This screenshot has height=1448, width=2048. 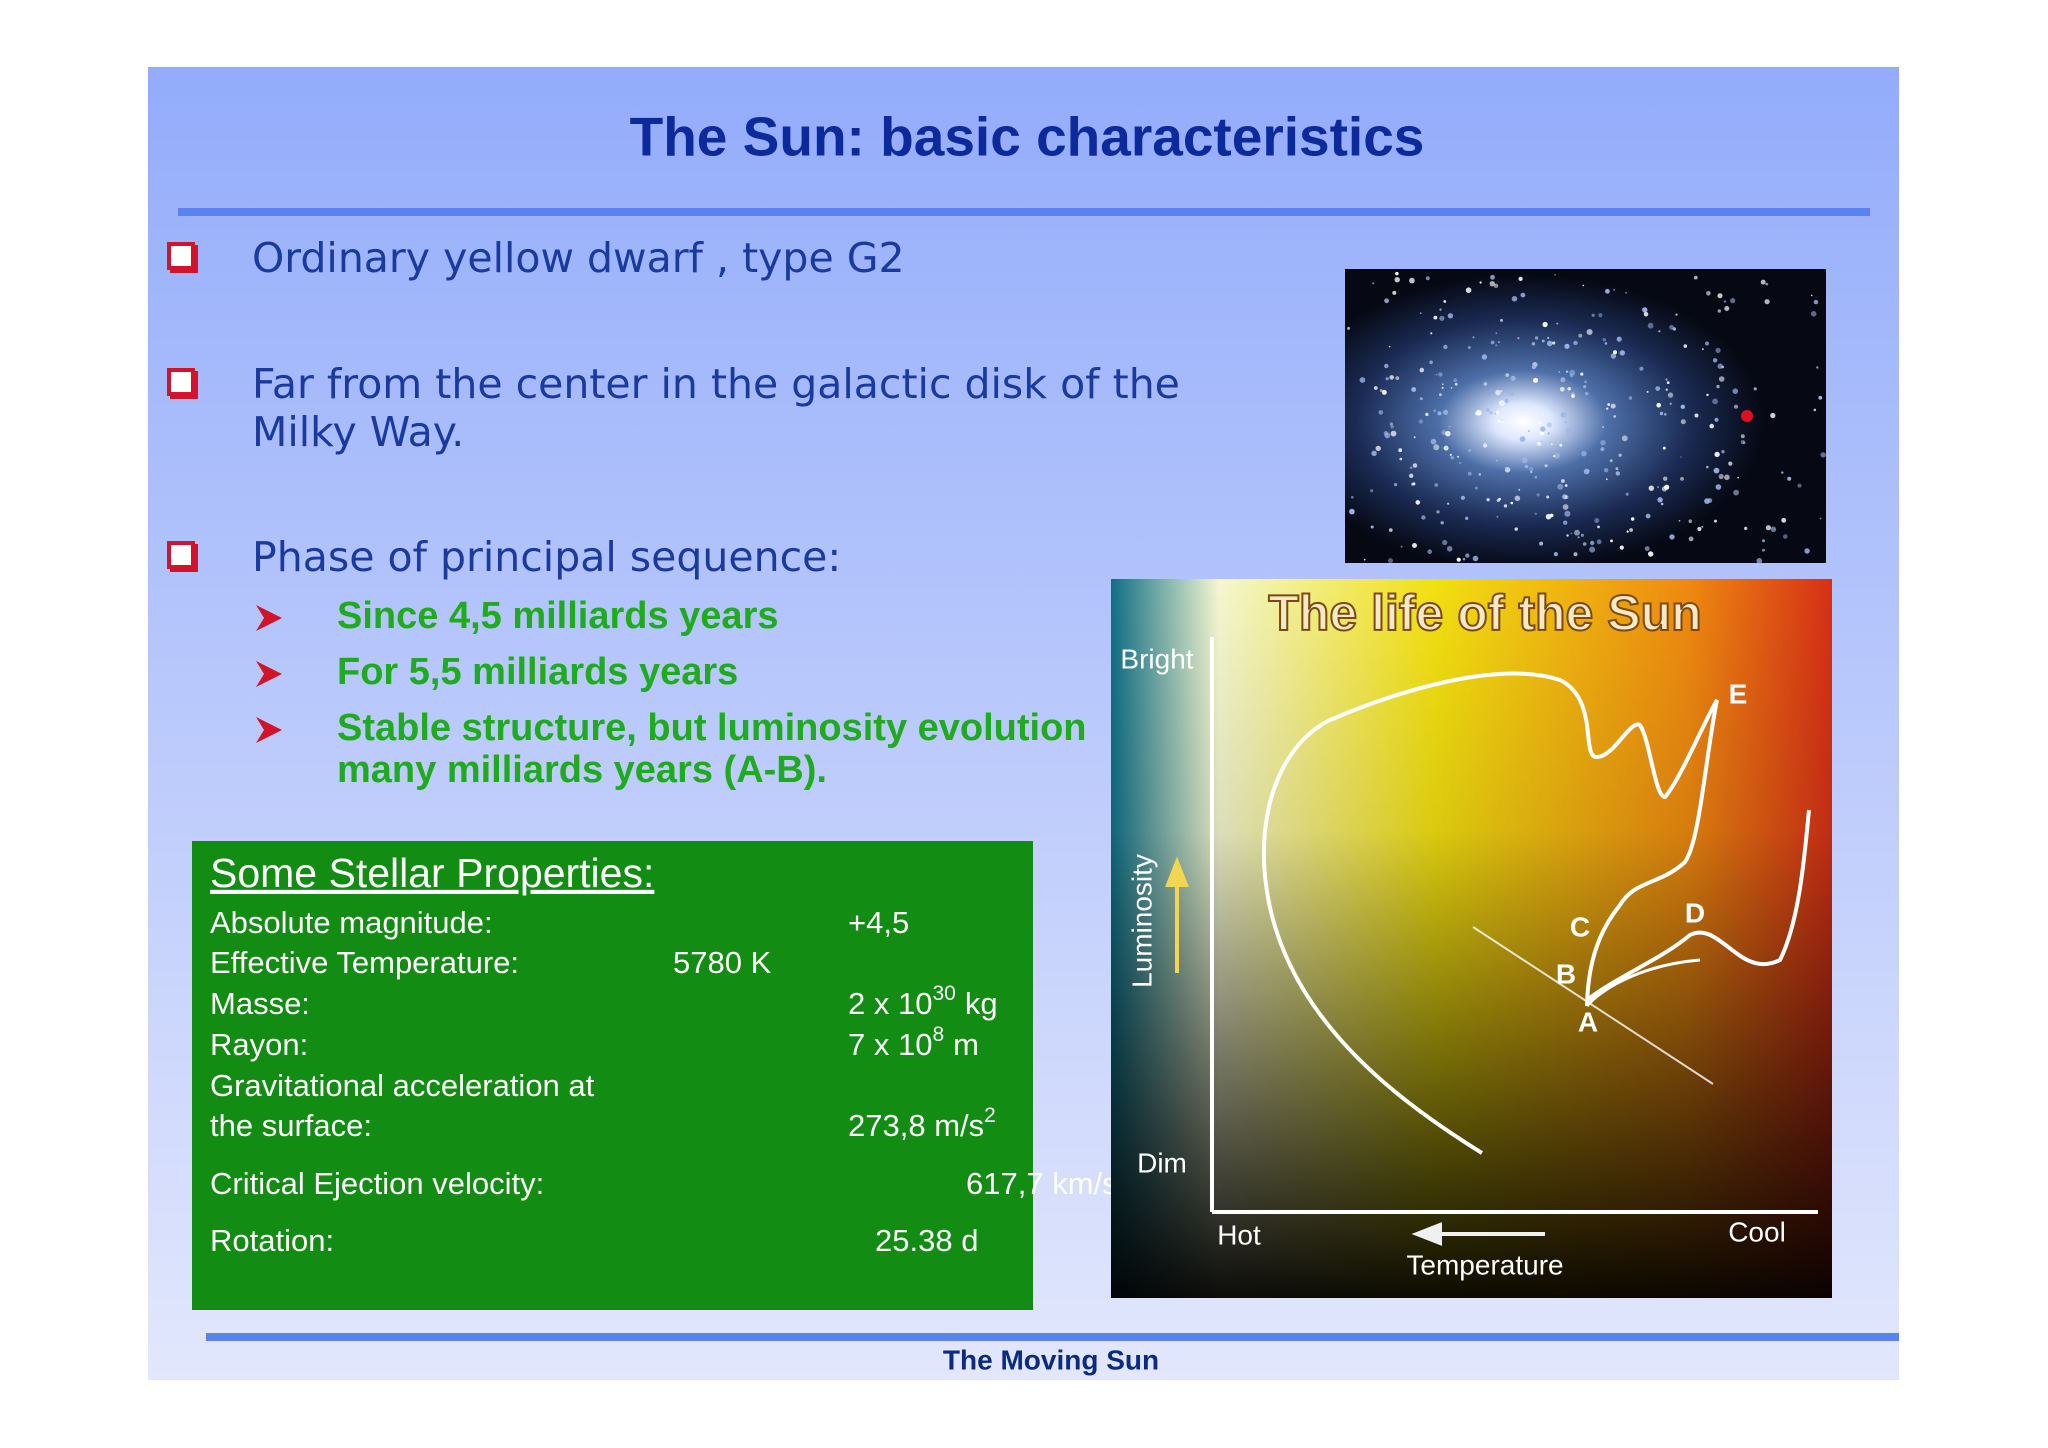 What do you see at coordinates (878, 922) in the screenshot?
I see `property-value: +4,5` at bounding box center [878, 922].